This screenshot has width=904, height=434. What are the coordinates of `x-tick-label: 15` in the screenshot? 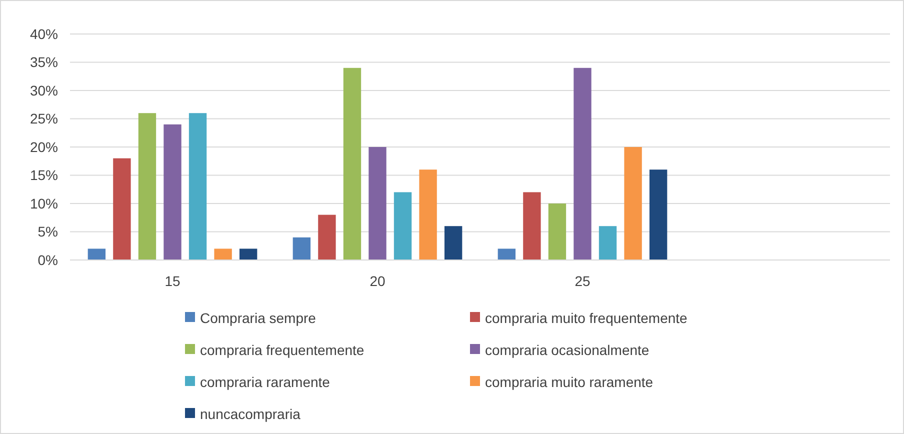 It's located at (172, 281).